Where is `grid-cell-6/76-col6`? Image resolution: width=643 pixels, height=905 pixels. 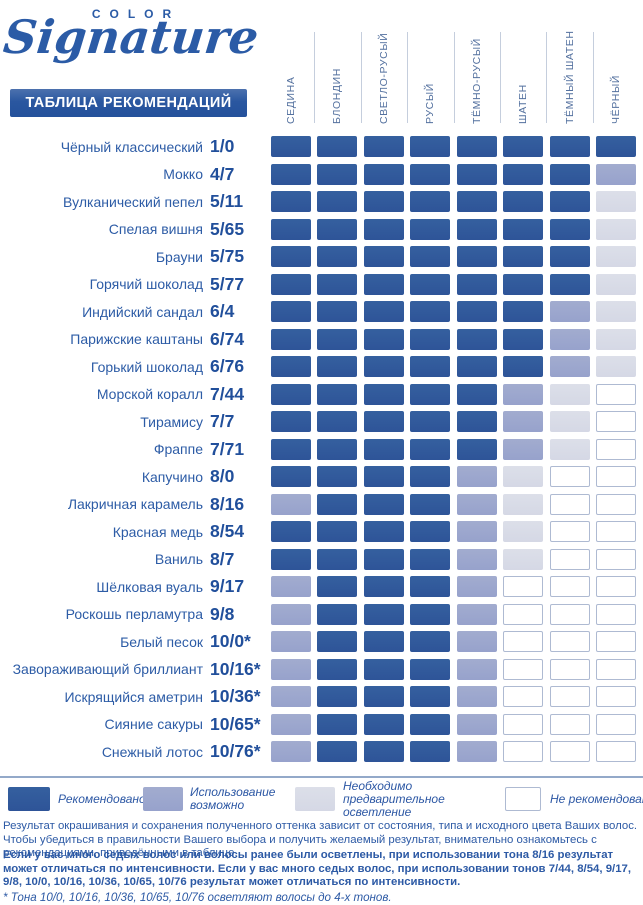
grid-cell-6/76-col6 is located at coordinates (523, 366).